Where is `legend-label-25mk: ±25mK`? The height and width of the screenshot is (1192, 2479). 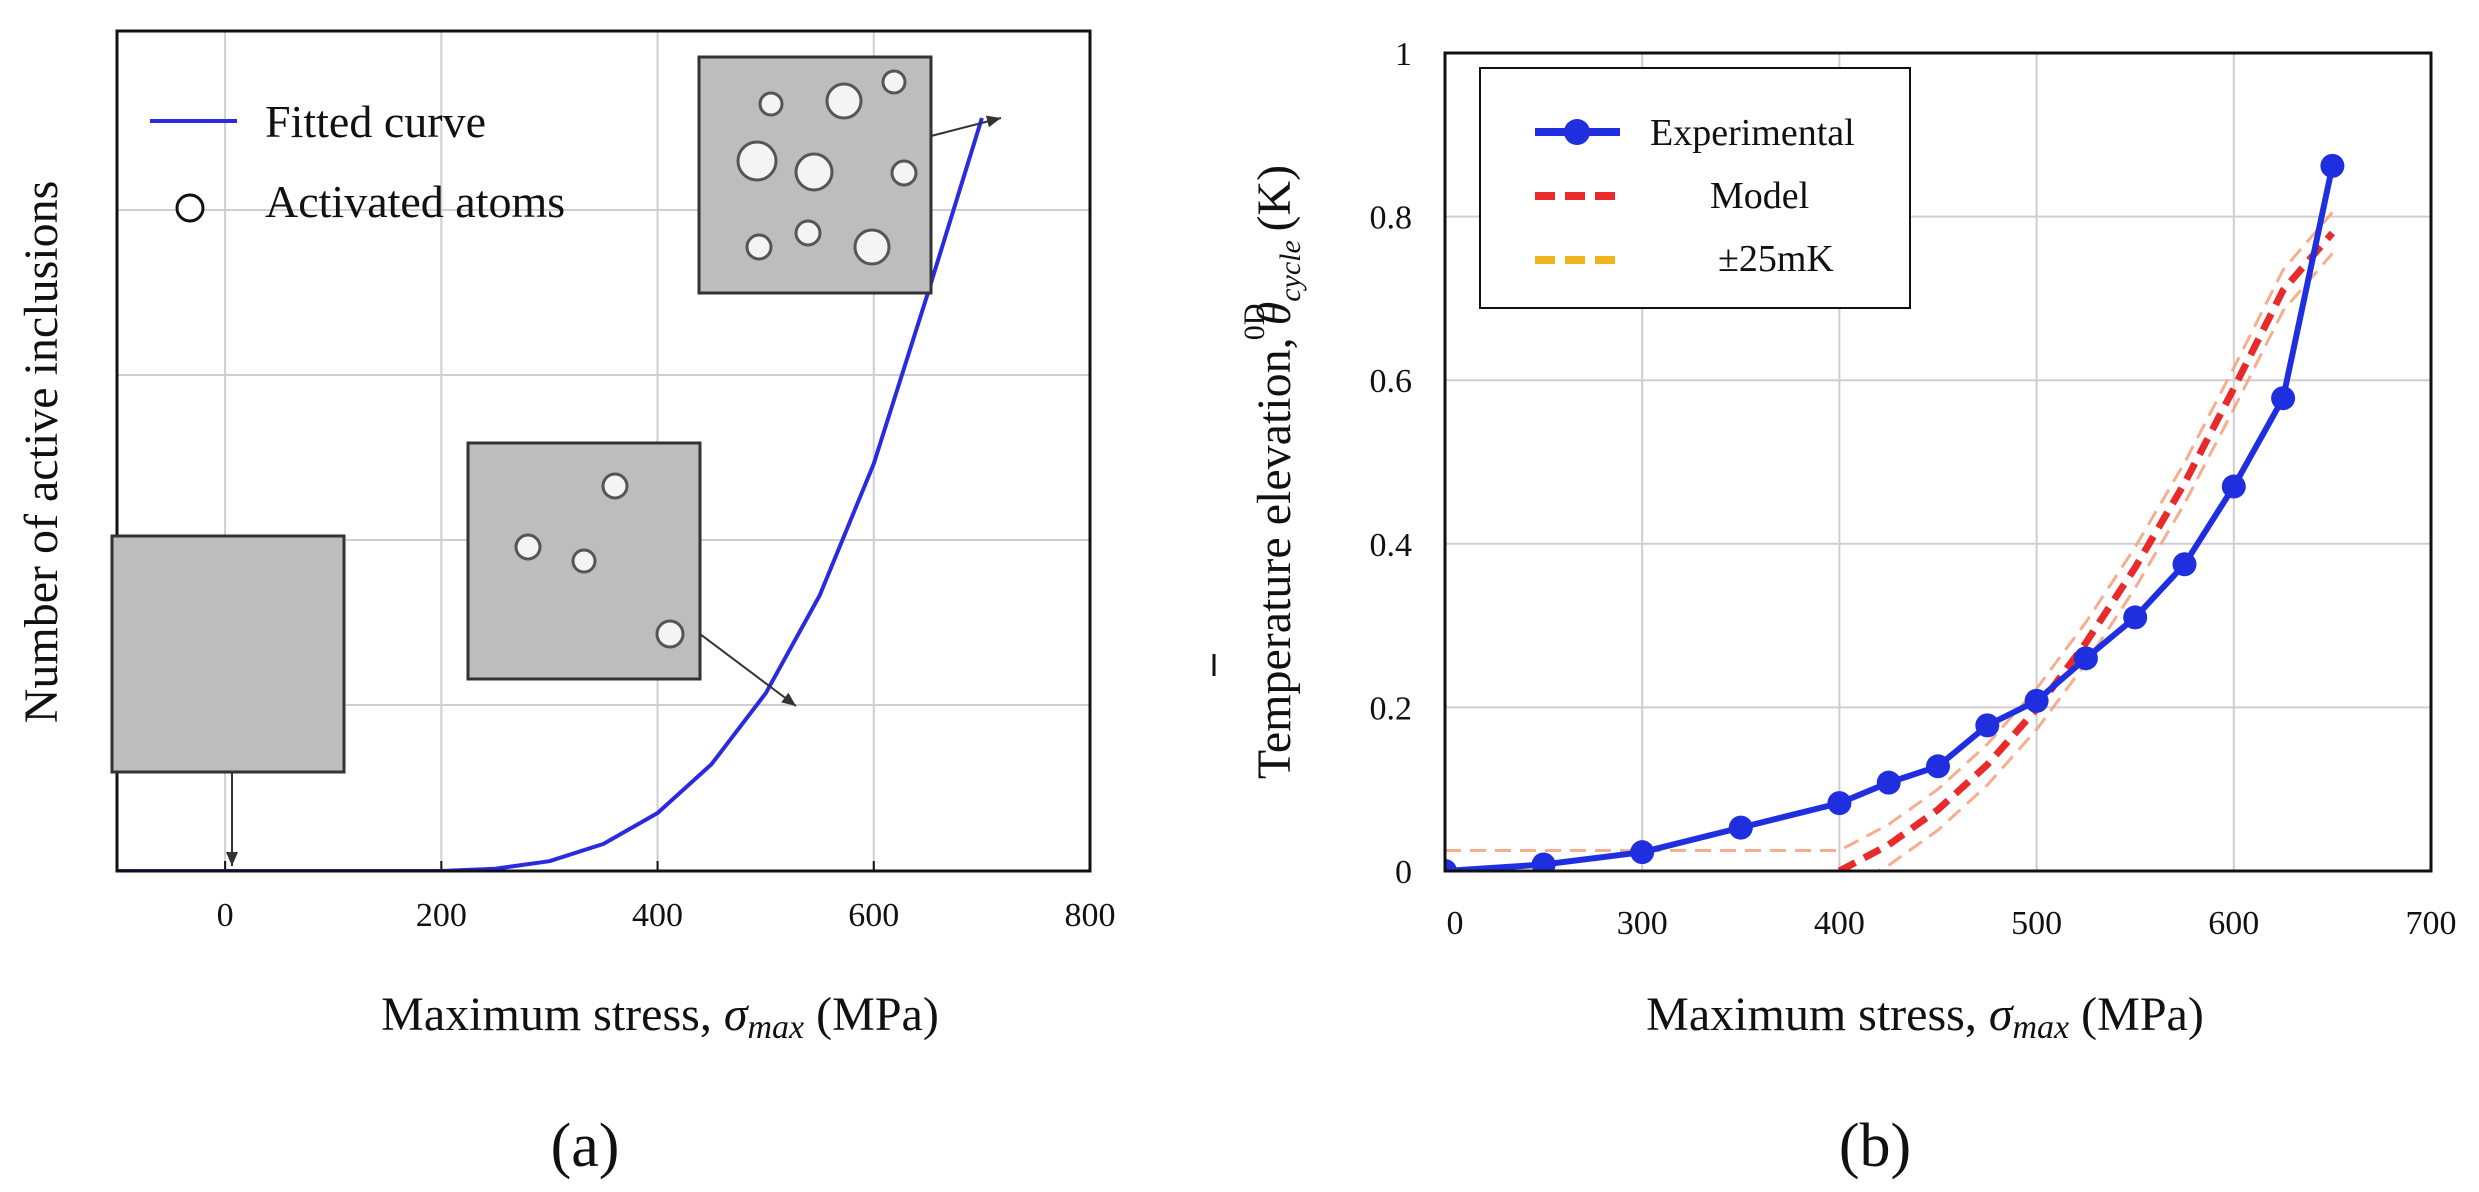
legend-label-25mk: ±25mK is located at coordinates (1776, 259).